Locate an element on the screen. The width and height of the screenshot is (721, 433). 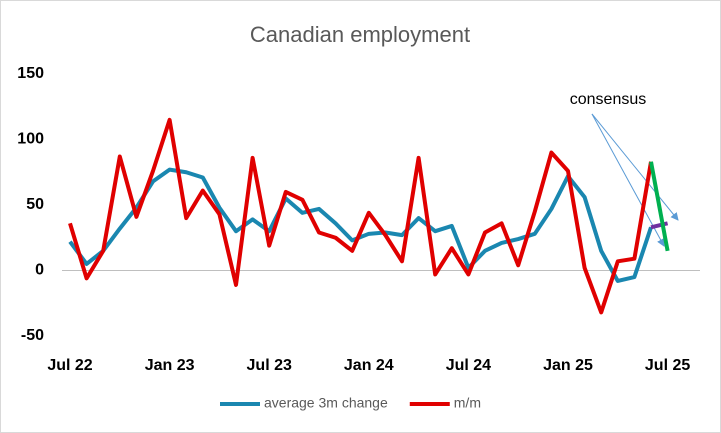
x-tick-label: Jan 24 is located at coordinates (369, 365).